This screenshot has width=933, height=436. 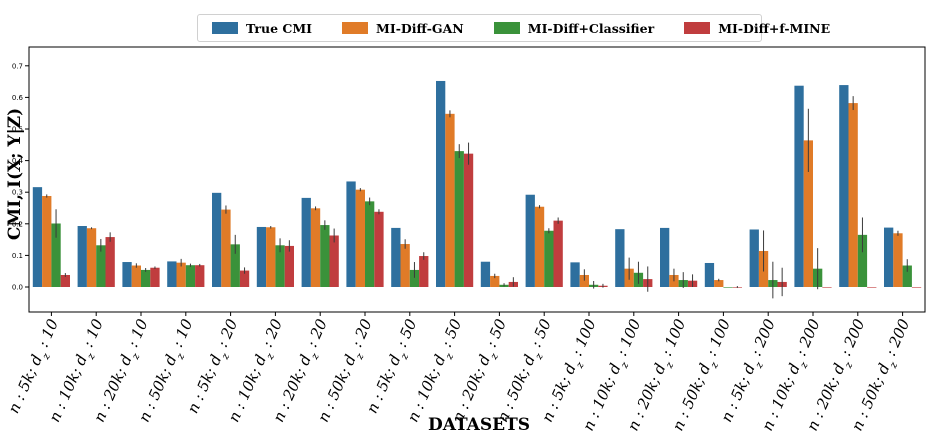 What do you see at coordinates (18, 161) in the screenshot?
I see `y-tick-label: 0.4` at bounding box center [18, 161].